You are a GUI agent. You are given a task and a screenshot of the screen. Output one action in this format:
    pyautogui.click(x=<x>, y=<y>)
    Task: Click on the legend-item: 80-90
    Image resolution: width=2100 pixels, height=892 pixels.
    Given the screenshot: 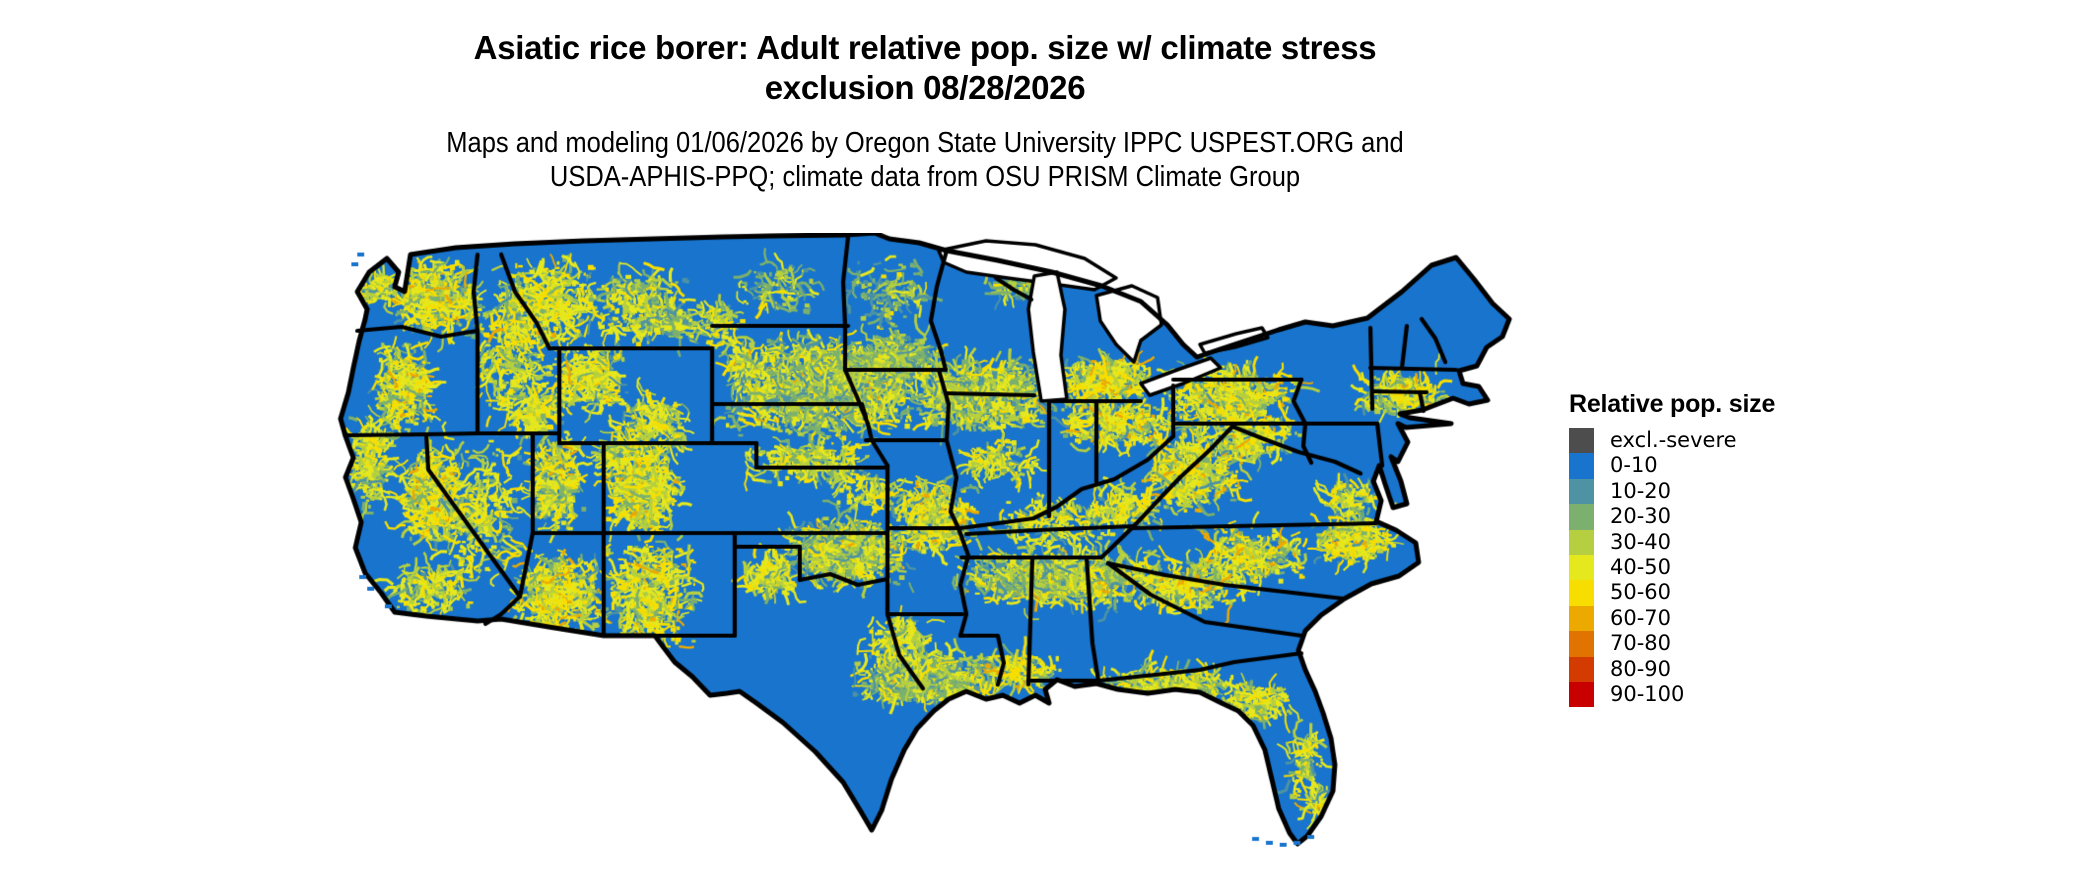 What is the action you would take?
    pyautogui.click(x=1719, y=669)
    